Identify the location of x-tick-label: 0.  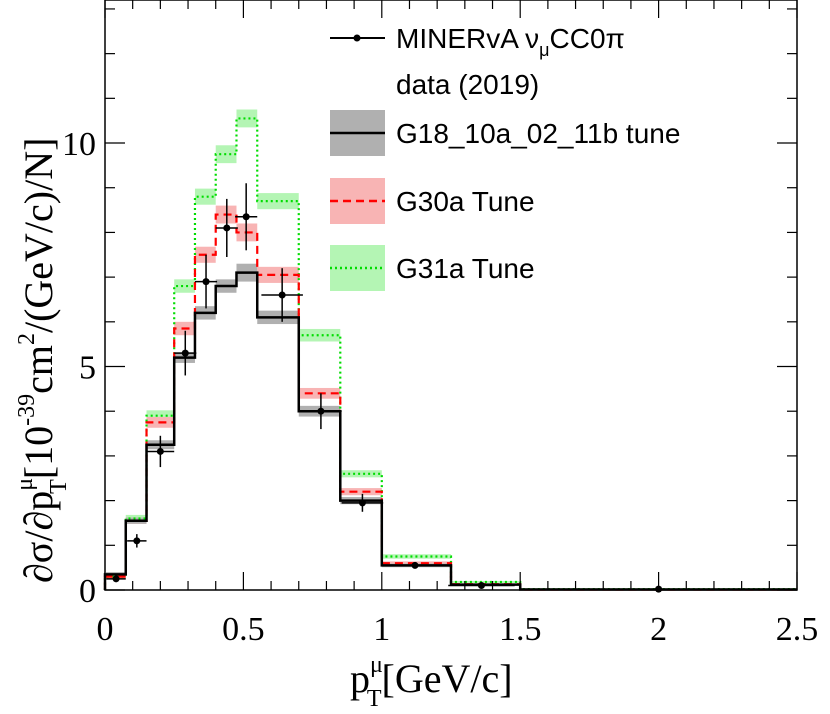
(105, 629).